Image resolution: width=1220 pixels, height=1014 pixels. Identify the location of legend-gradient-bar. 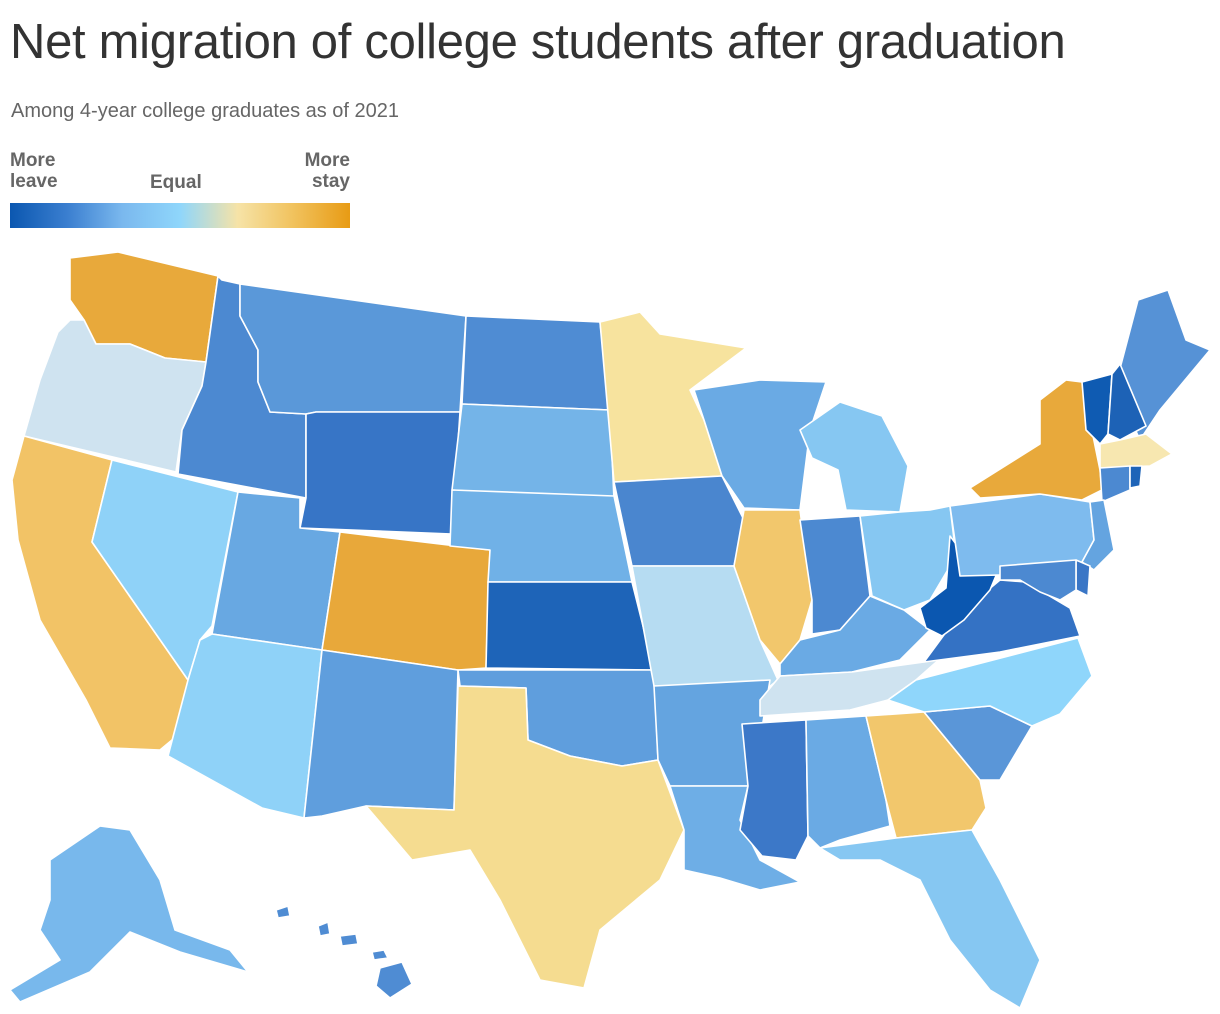
(180, 215).